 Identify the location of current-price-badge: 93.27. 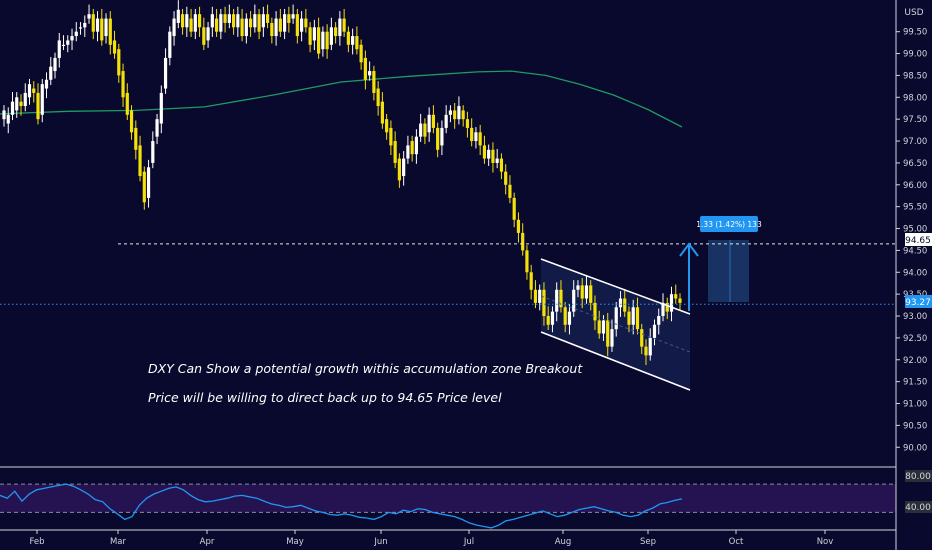
(918, 301).